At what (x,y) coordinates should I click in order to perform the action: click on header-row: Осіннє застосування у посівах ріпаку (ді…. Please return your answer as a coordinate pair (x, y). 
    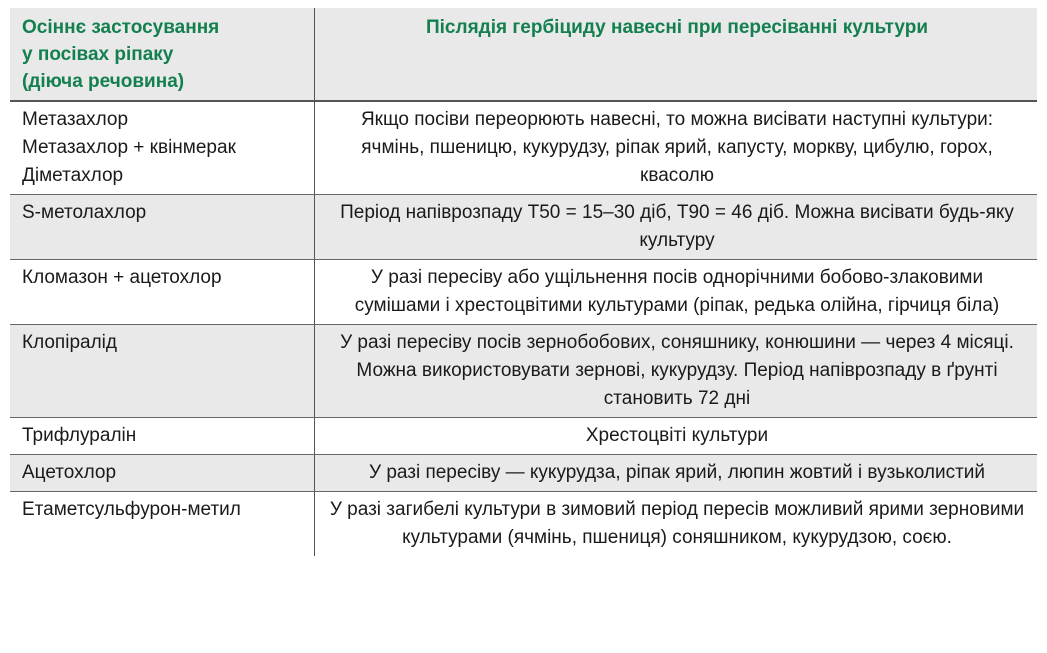
    Looking at the image, I should click on (523, 55).